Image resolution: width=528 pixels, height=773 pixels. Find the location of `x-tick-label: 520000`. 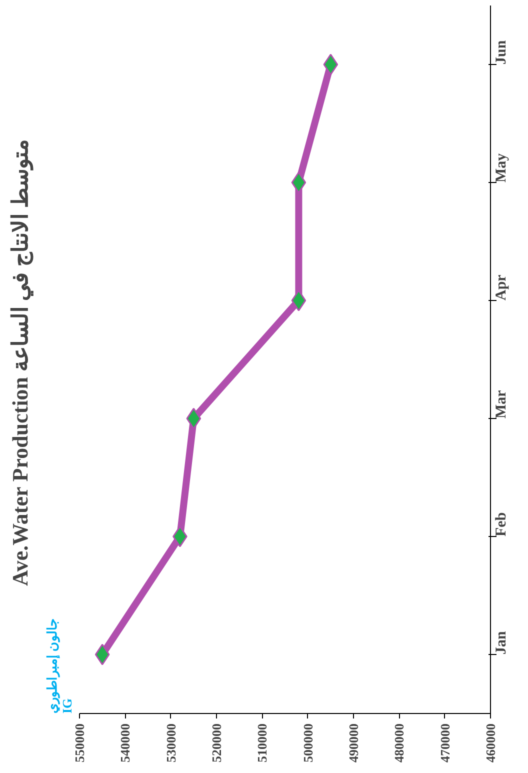

x-tick-label: 520000 is located at coordinates (216, 743).